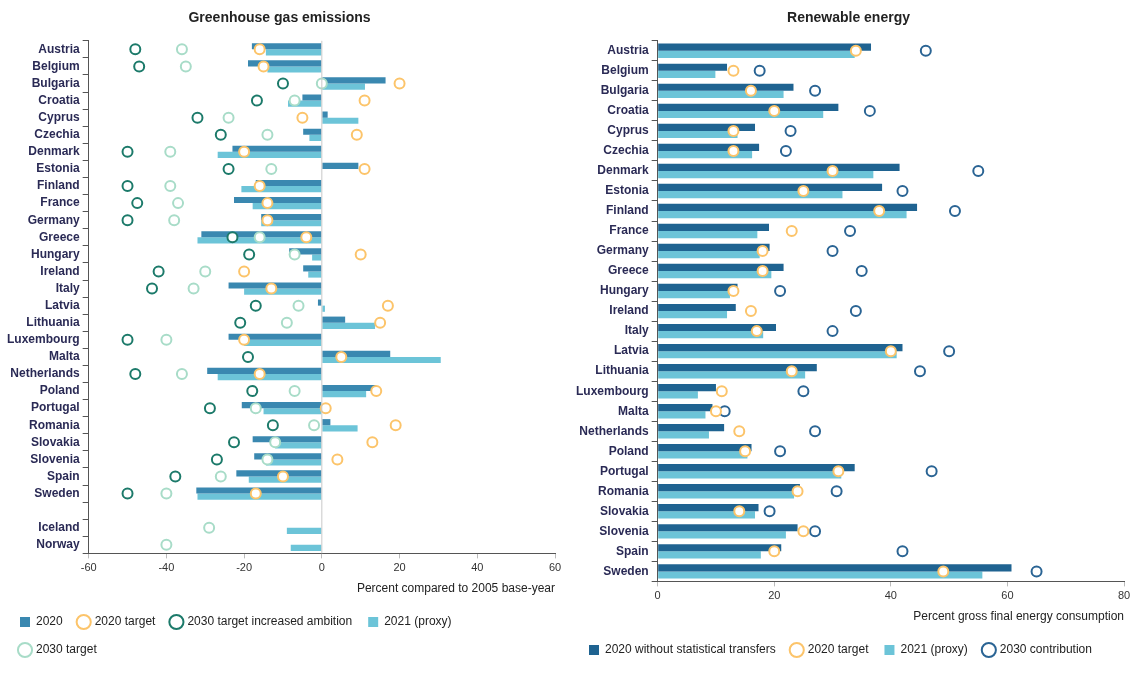 The width and height of the screenshot is (1138, 678). Describe the element at coordinates (63, 475) in the screenshot. I see `y-tick-label: Spain` at that location.